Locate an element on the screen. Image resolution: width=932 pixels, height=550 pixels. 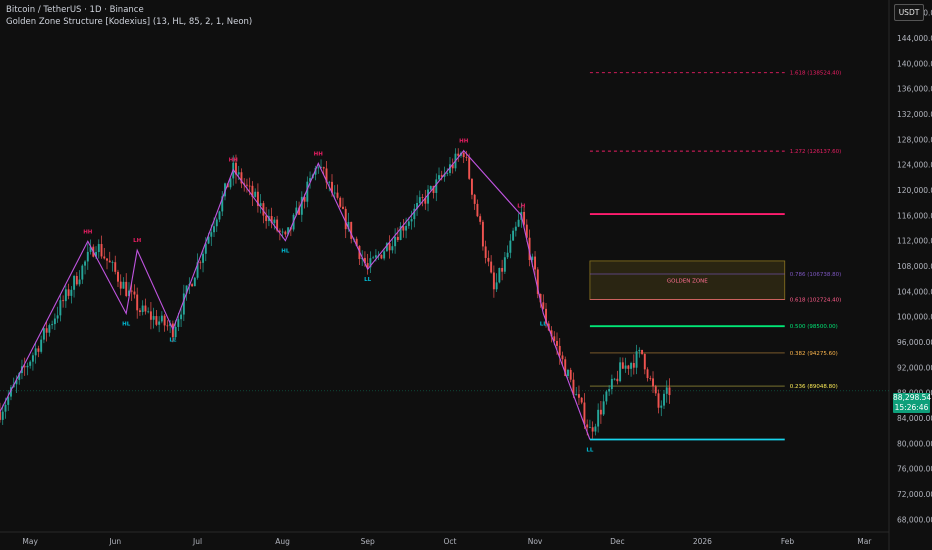
swing-label: LH is located at coordinates (521, 206).